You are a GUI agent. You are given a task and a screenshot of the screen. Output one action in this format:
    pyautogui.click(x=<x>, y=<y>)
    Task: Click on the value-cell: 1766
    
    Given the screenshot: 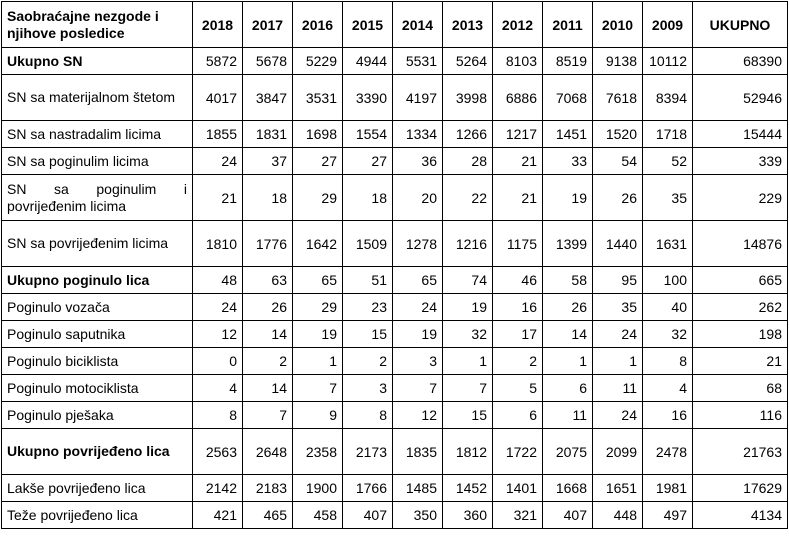 What is the action you would take?
    pyautogui.click(x=367, y=488)
    